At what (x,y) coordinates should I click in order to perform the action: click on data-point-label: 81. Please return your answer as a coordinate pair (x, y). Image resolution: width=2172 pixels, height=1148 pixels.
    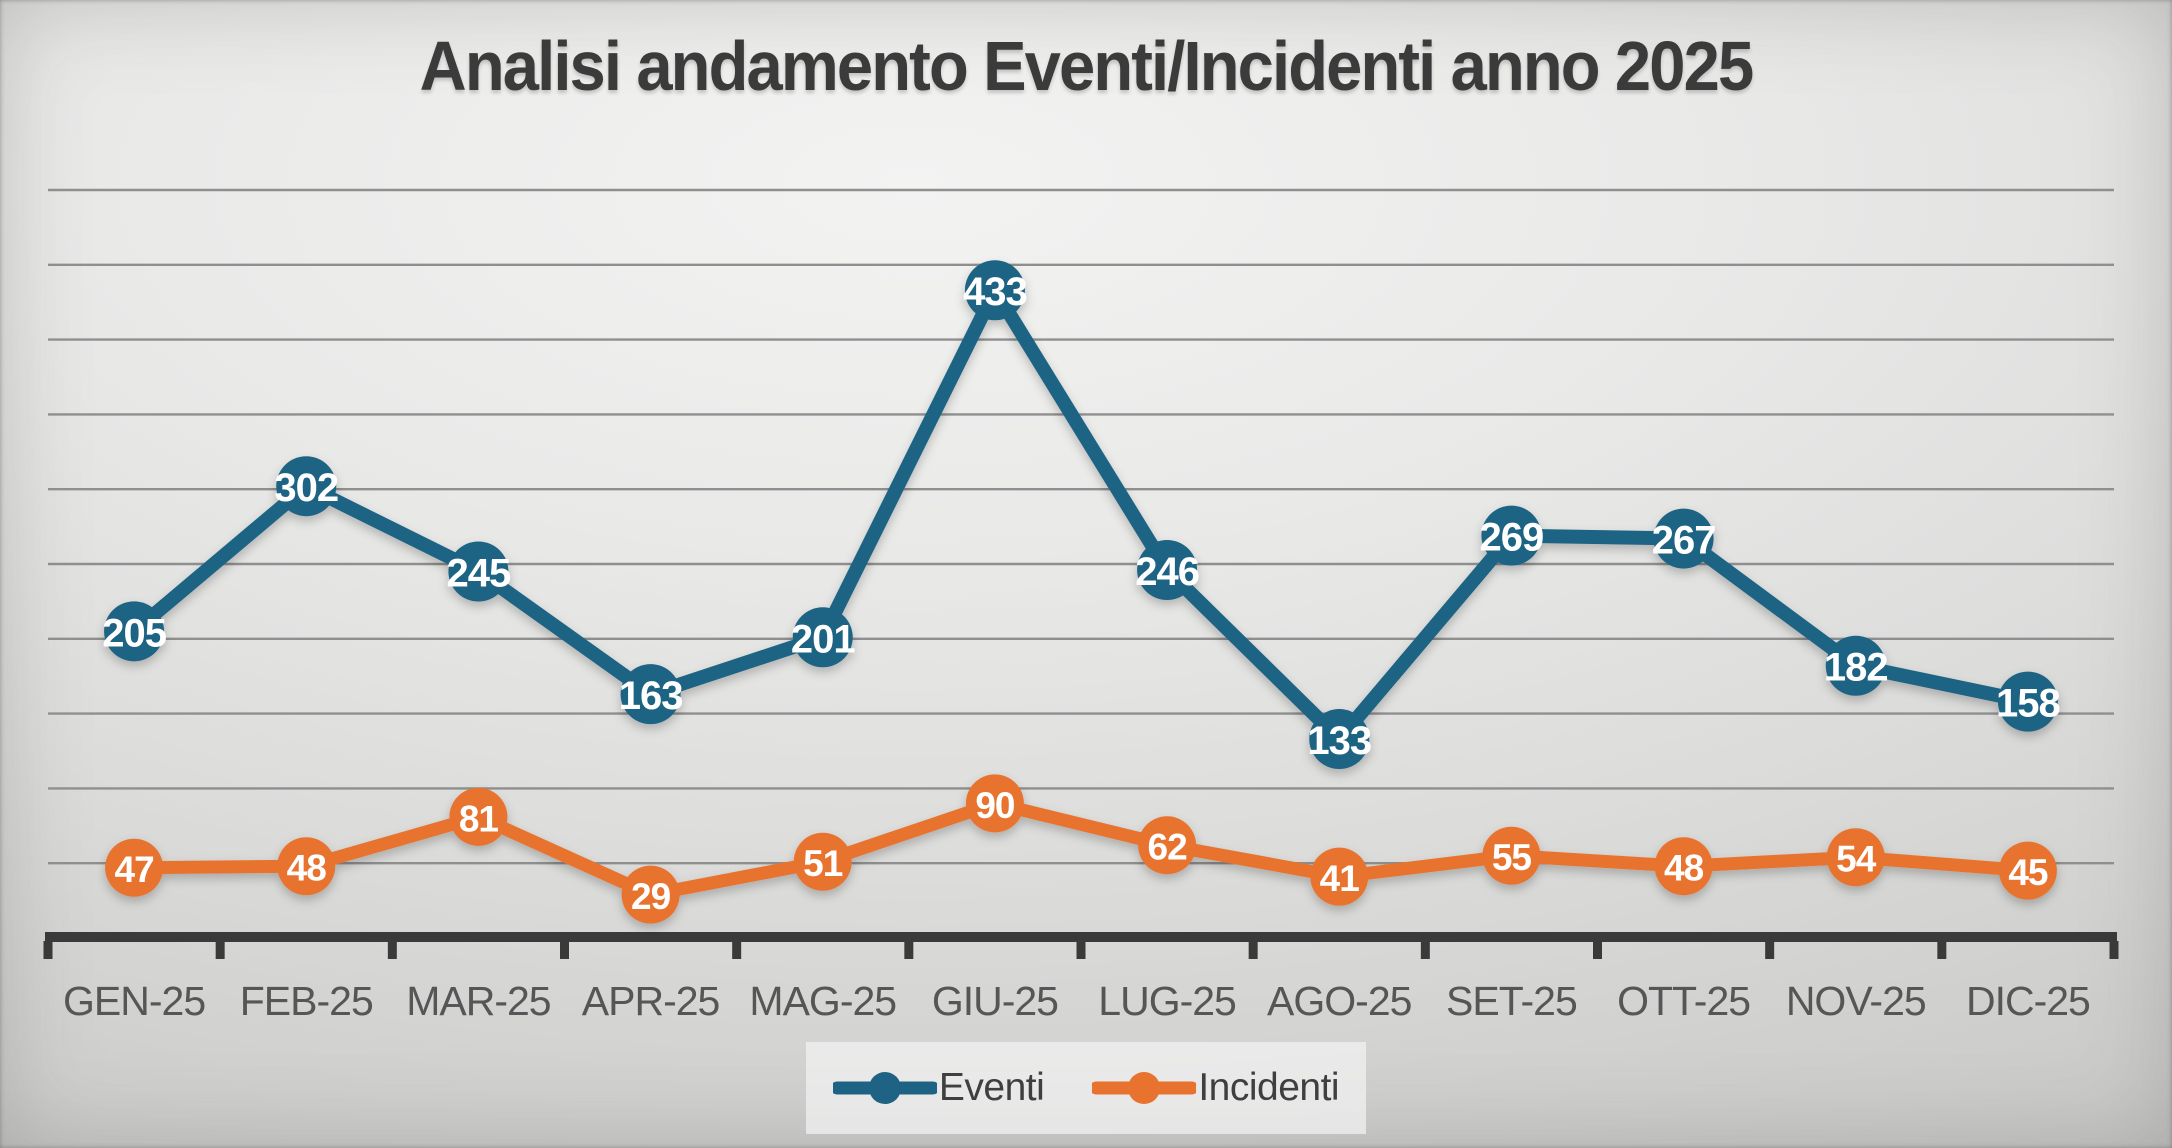
    Looking at the image, I should click on (479, 818).